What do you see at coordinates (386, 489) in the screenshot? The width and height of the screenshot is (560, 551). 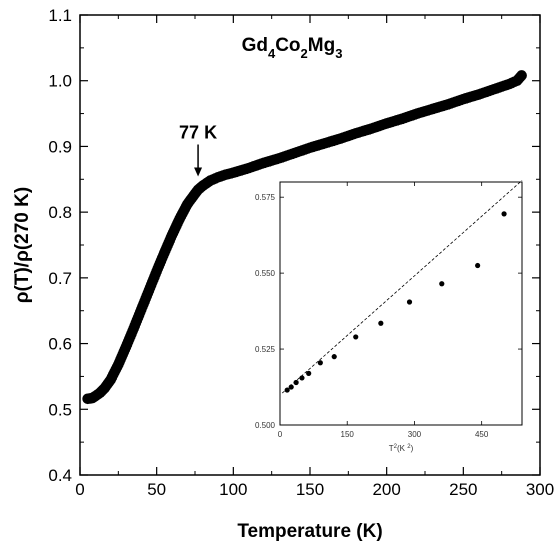 I see `x-tick-label: 200` at bounding box center [386, 489].